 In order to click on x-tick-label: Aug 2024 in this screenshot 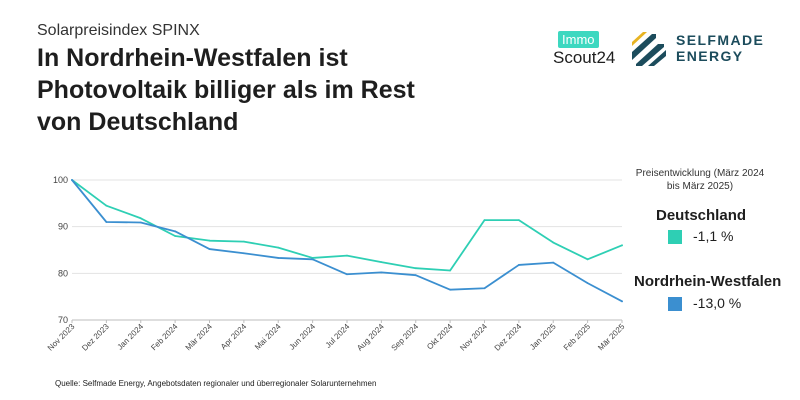, I will do `click(370, 337)`.